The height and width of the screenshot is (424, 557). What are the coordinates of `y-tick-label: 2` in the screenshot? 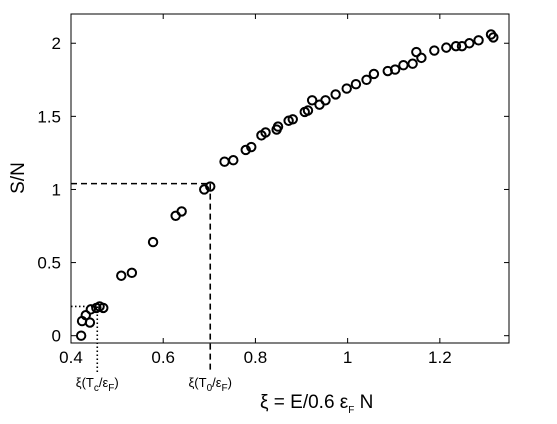 It's located at (56, 43).